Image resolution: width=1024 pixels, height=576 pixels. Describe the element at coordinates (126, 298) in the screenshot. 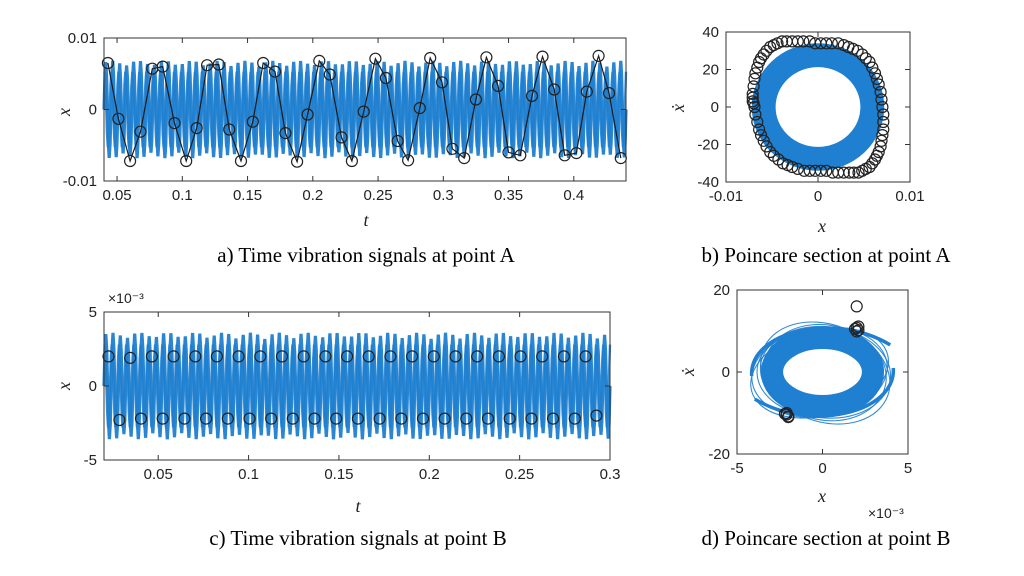

I see `panel-c-y-exponent: ×10⁻³` at that location.